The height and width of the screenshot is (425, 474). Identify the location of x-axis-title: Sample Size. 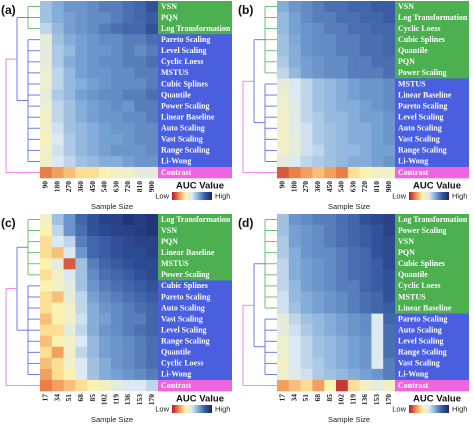
(112, 206).